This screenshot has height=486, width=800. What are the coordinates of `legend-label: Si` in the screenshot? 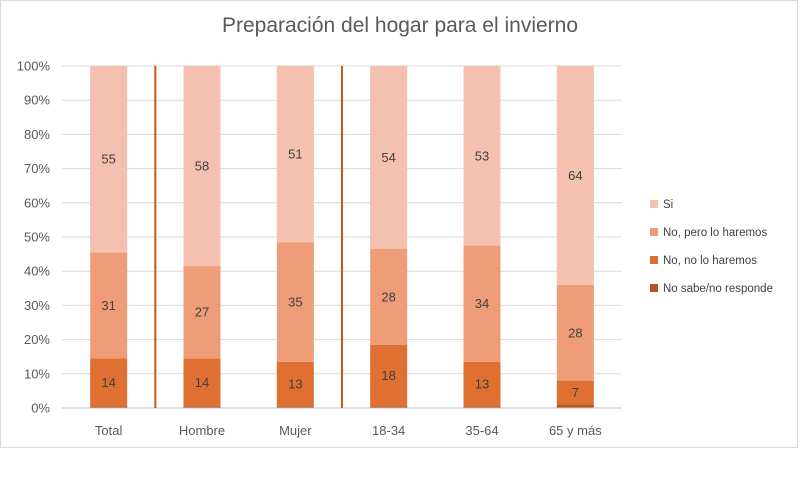 It's located at (668, 205).